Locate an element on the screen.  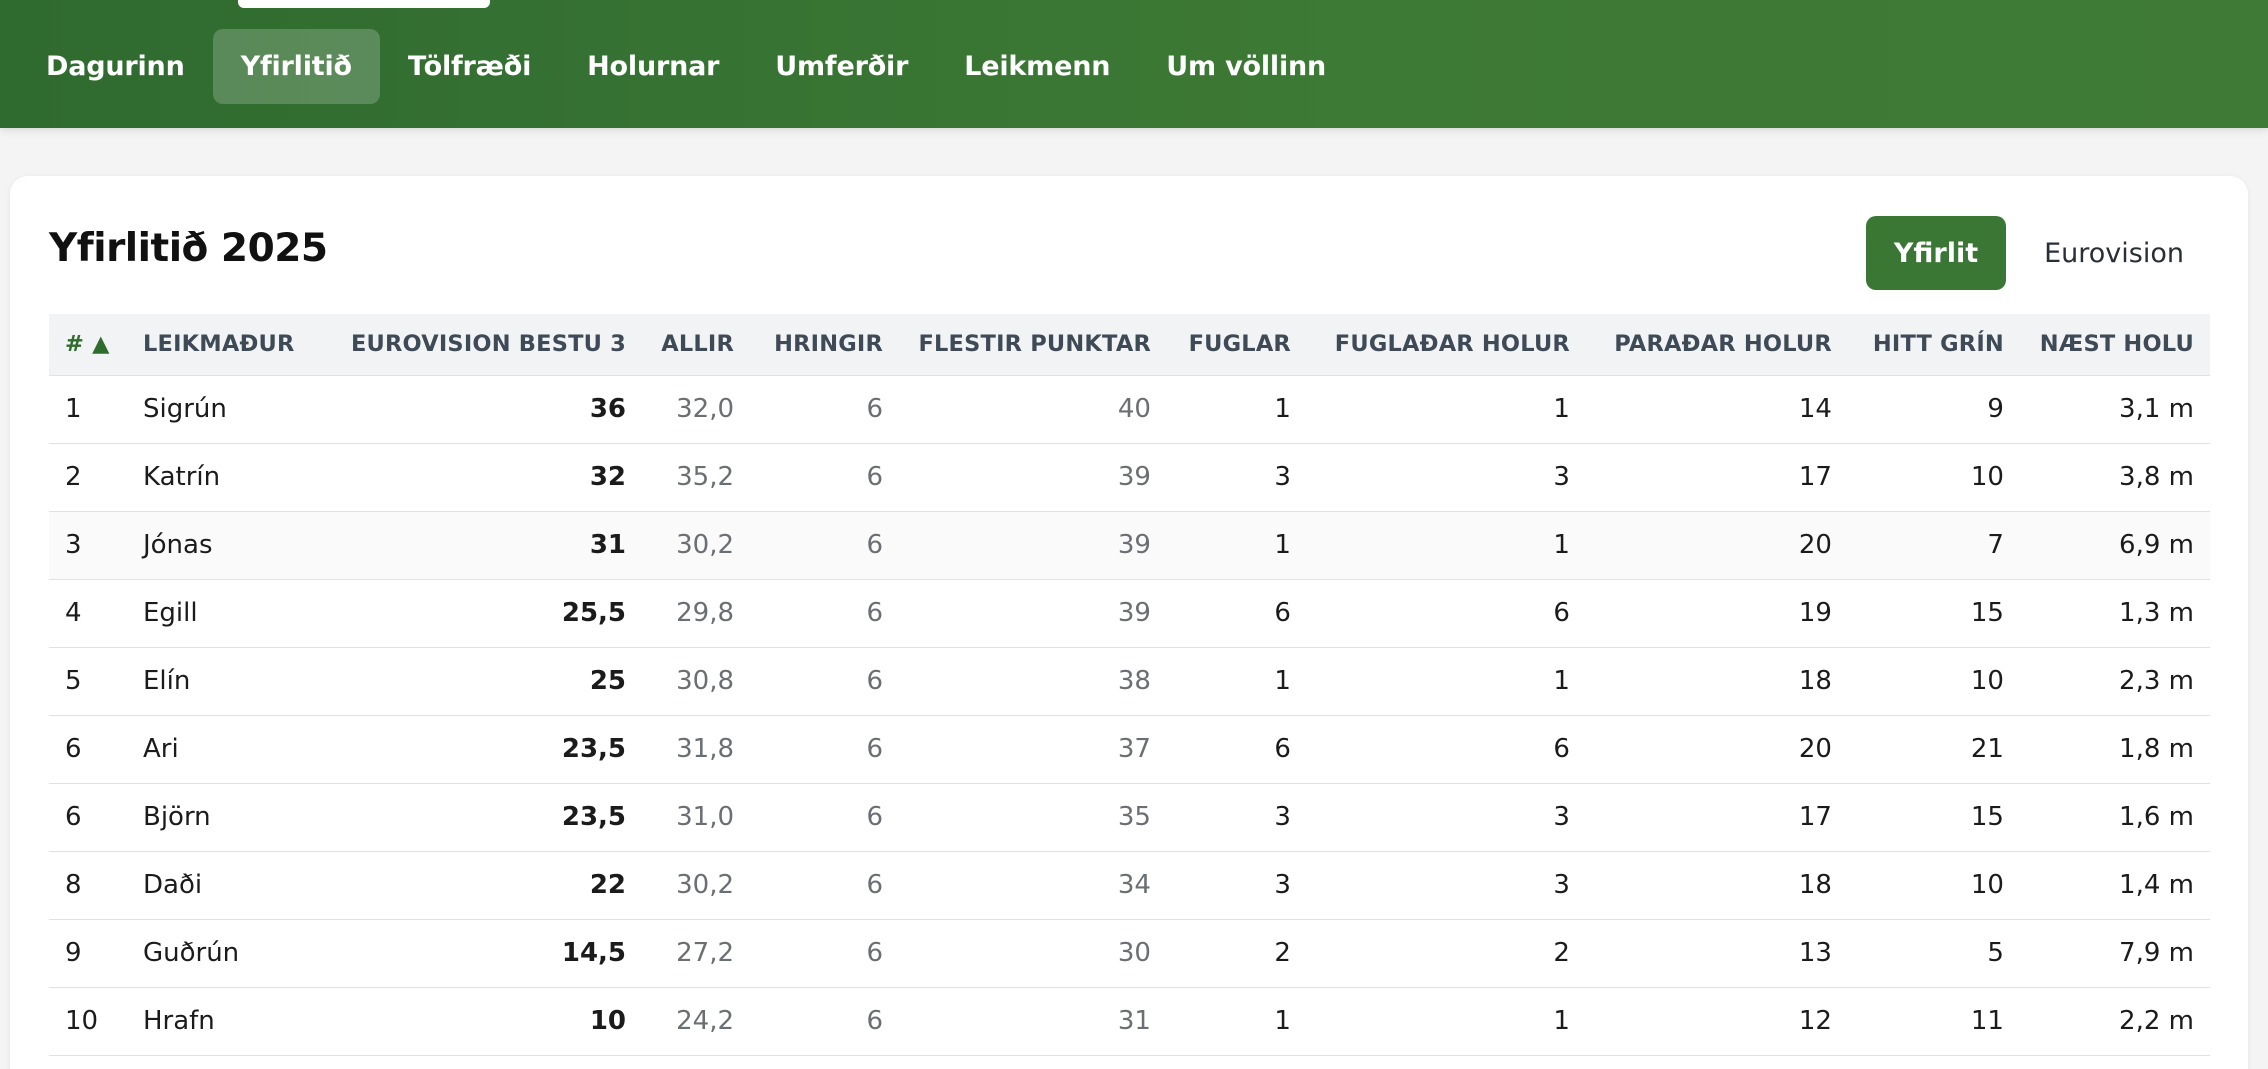
cell-hitt-grin: 10 is located at coordinates (1933, 476).